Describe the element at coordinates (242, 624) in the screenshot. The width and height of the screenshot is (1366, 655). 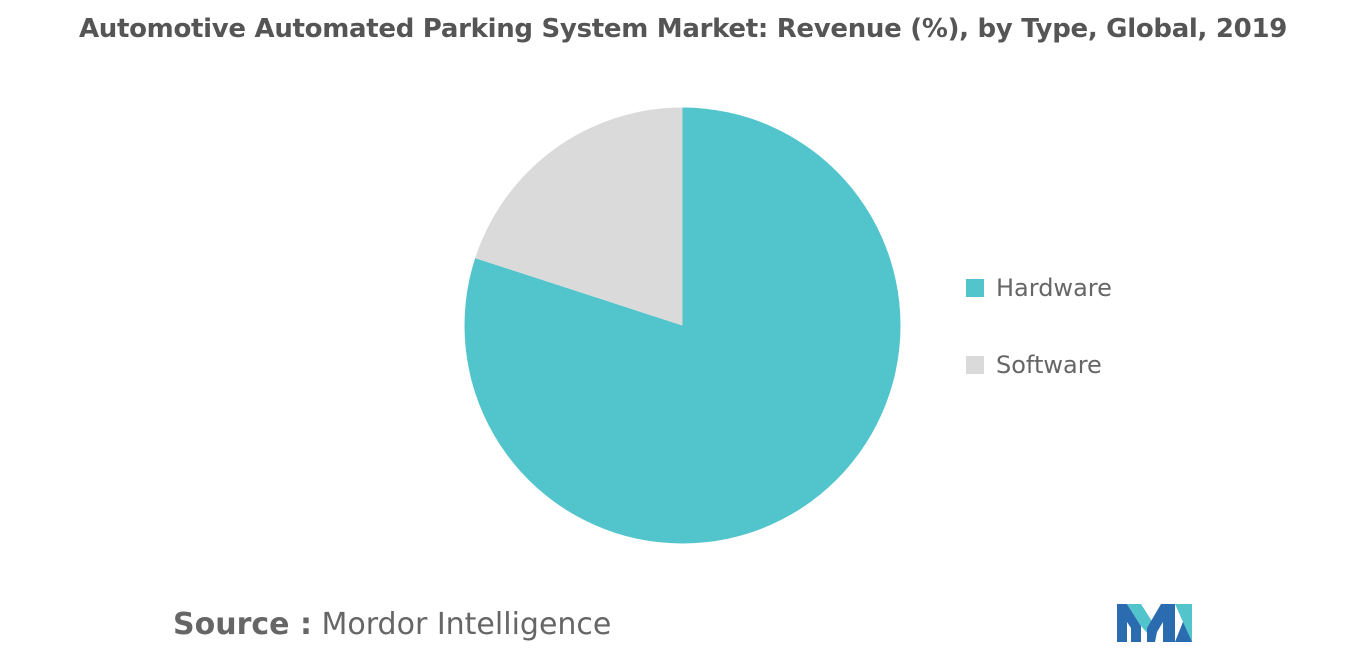
I see `source-label: Source :` at that location.